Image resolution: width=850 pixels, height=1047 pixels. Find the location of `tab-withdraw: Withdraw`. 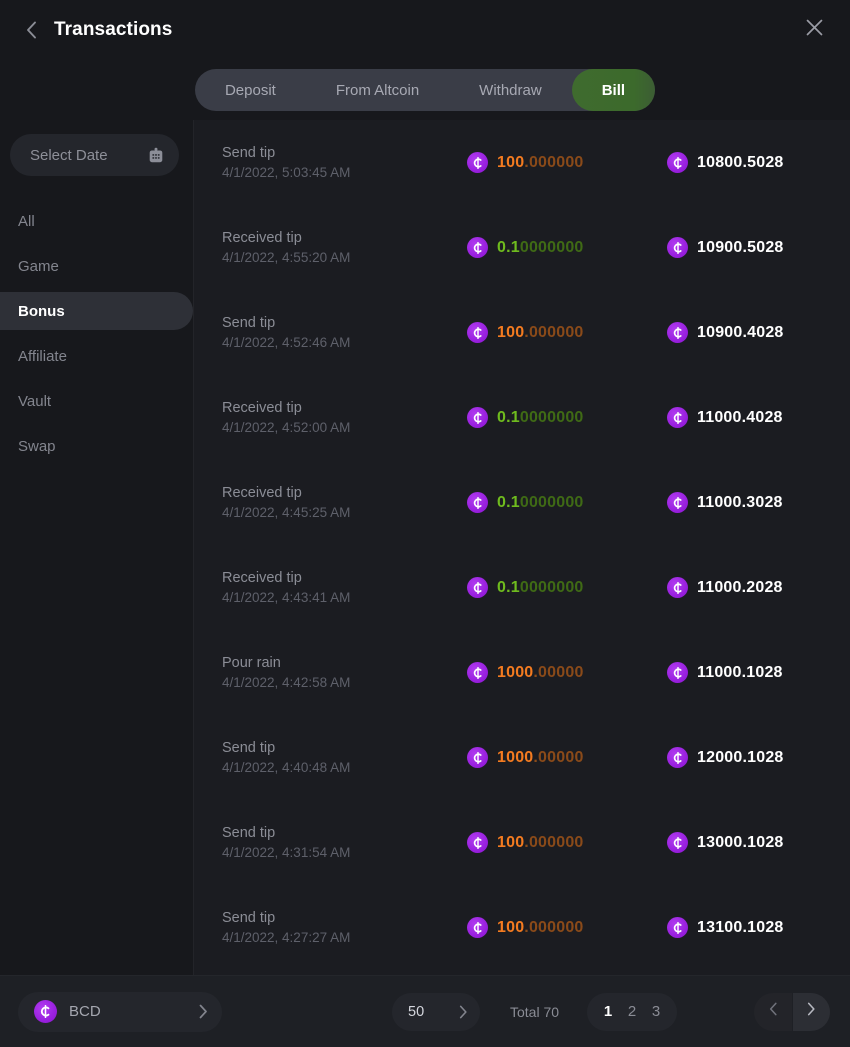

tab-withdraw: Withdraw is located at coordinates (510, 90).